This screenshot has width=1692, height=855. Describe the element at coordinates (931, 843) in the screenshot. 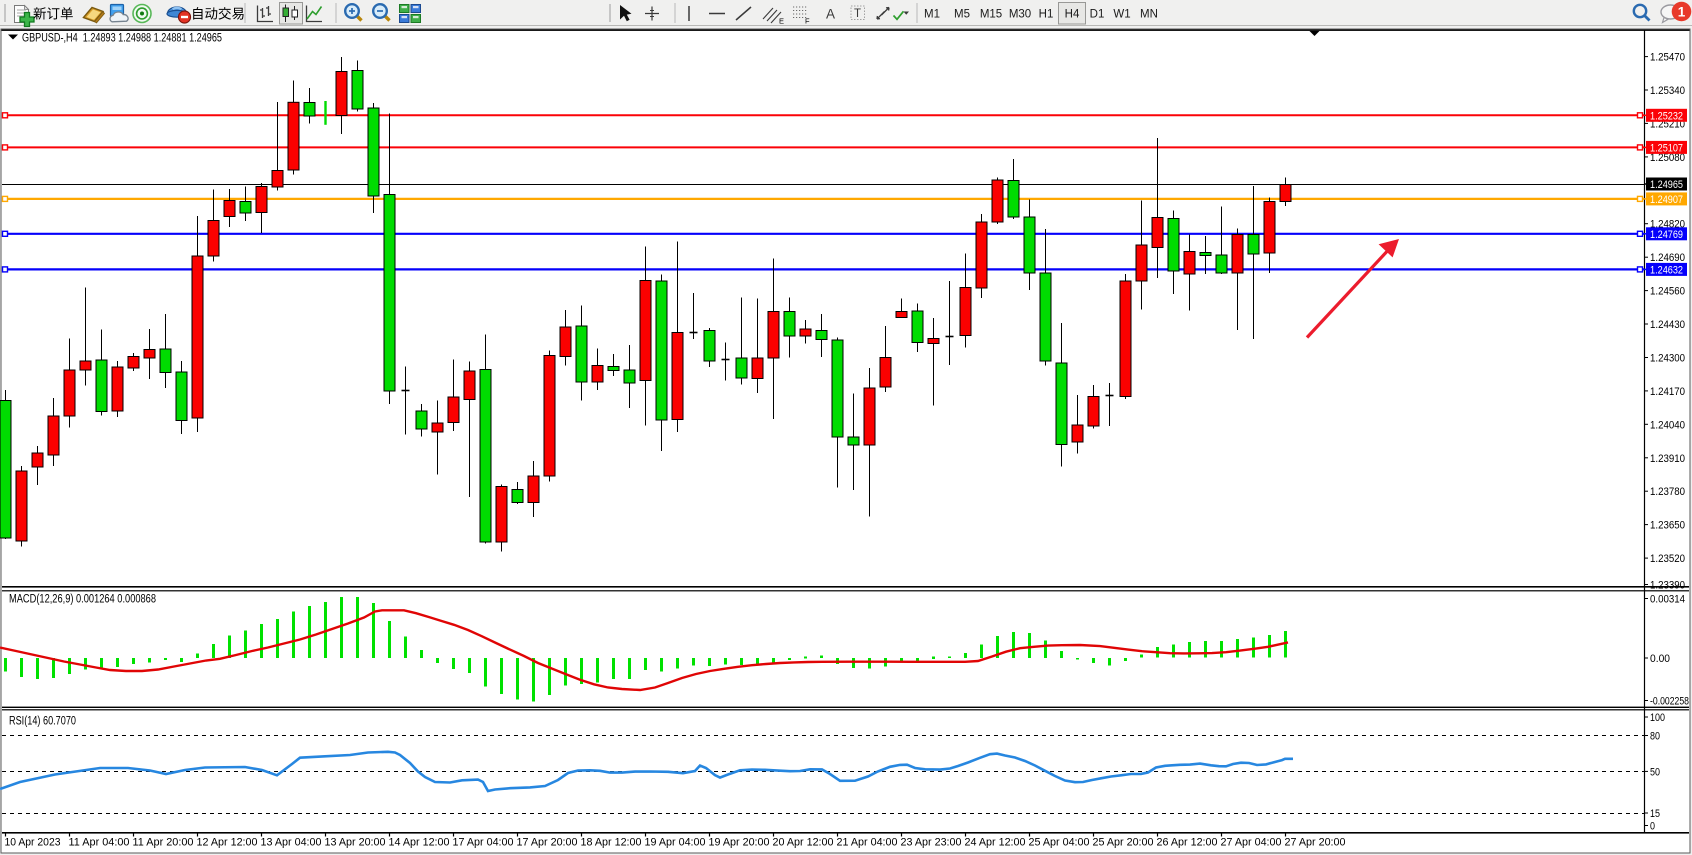

I see `svg-text: 23 Apr 23:00` at that location.